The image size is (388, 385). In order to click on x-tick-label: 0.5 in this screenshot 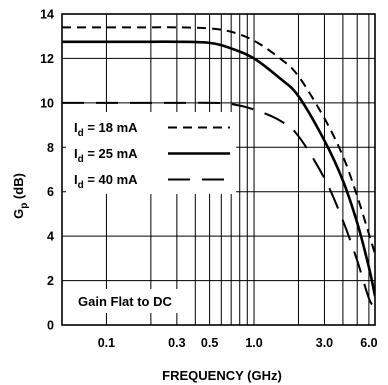, I will do `click(209, 343)`.